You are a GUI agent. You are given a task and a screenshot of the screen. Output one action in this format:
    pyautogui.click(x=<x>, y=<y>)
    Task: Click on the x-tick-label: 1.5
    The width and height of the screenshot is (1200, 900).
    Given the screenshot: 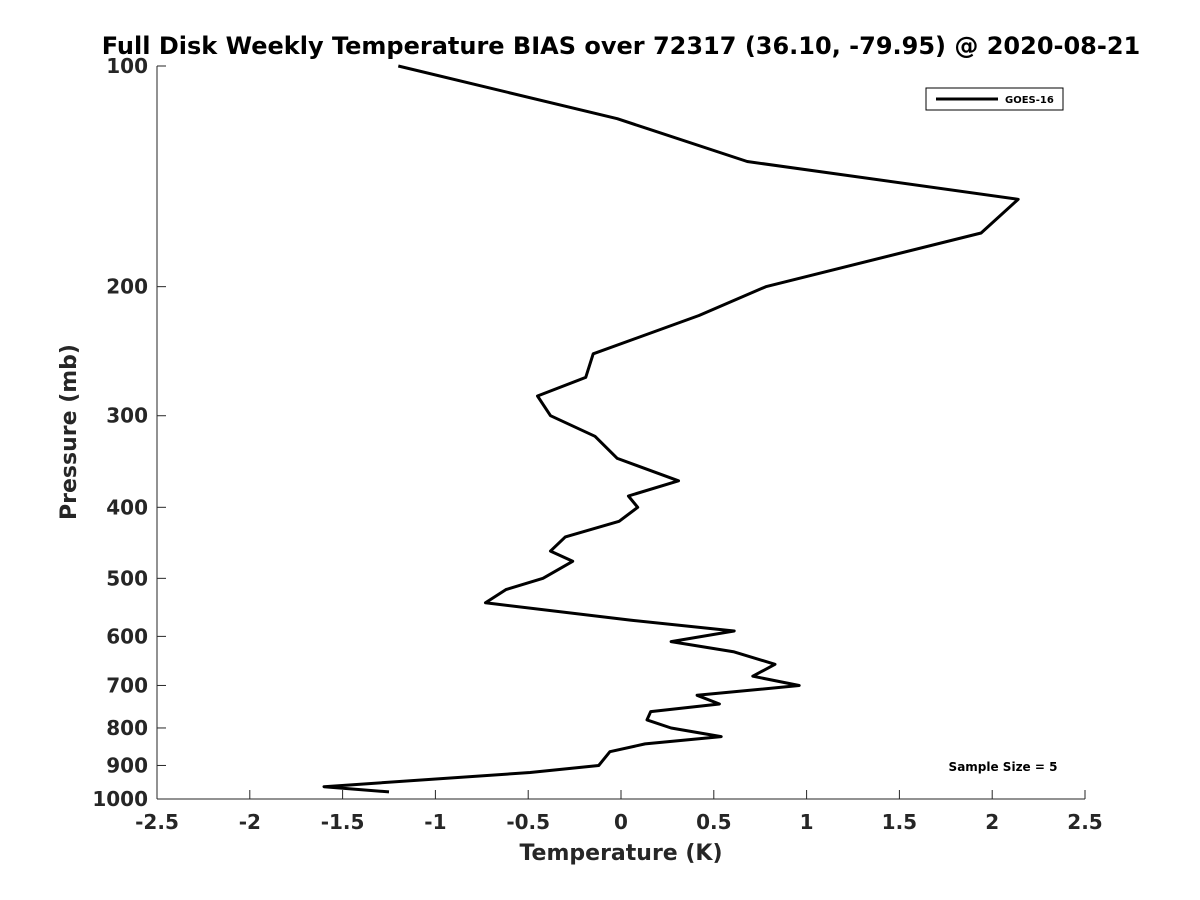 What is the action you would take?
    pyautogui.click(x=899, y=822)
    